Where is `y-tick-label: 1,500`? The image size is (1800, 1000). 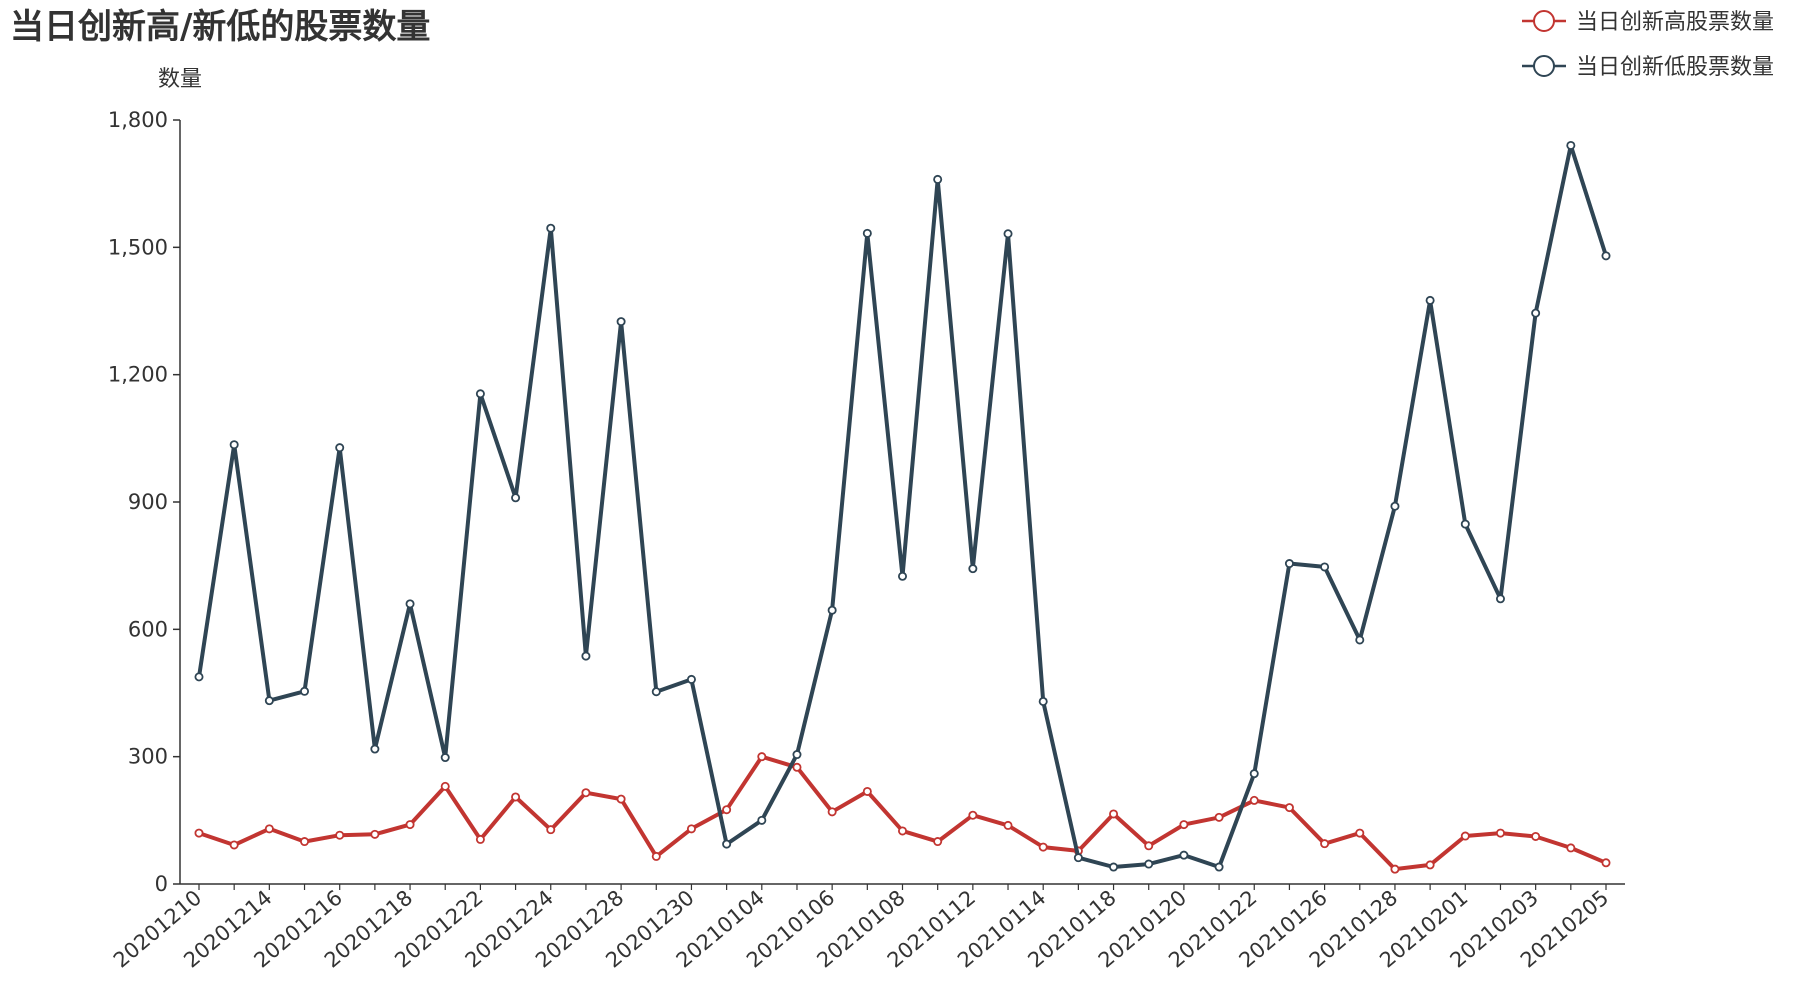 y-tick-label: 1,500 is located at coordinates (138, 247).